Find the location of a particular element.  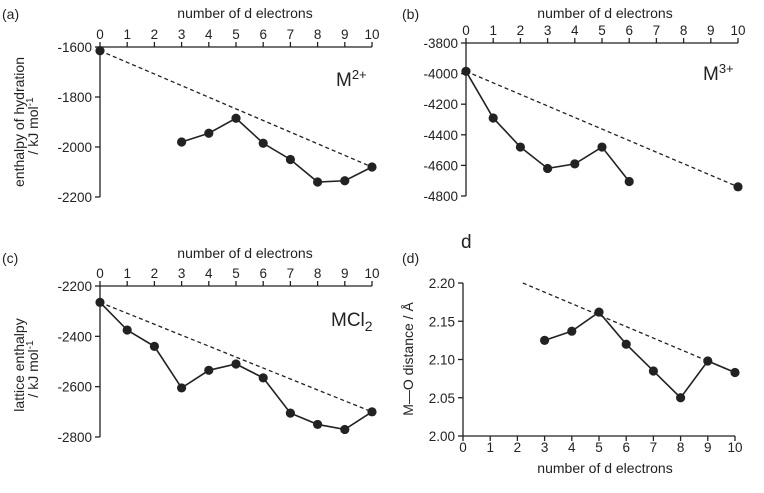

panel-letter: (a) is located at coordinates (10, 14).